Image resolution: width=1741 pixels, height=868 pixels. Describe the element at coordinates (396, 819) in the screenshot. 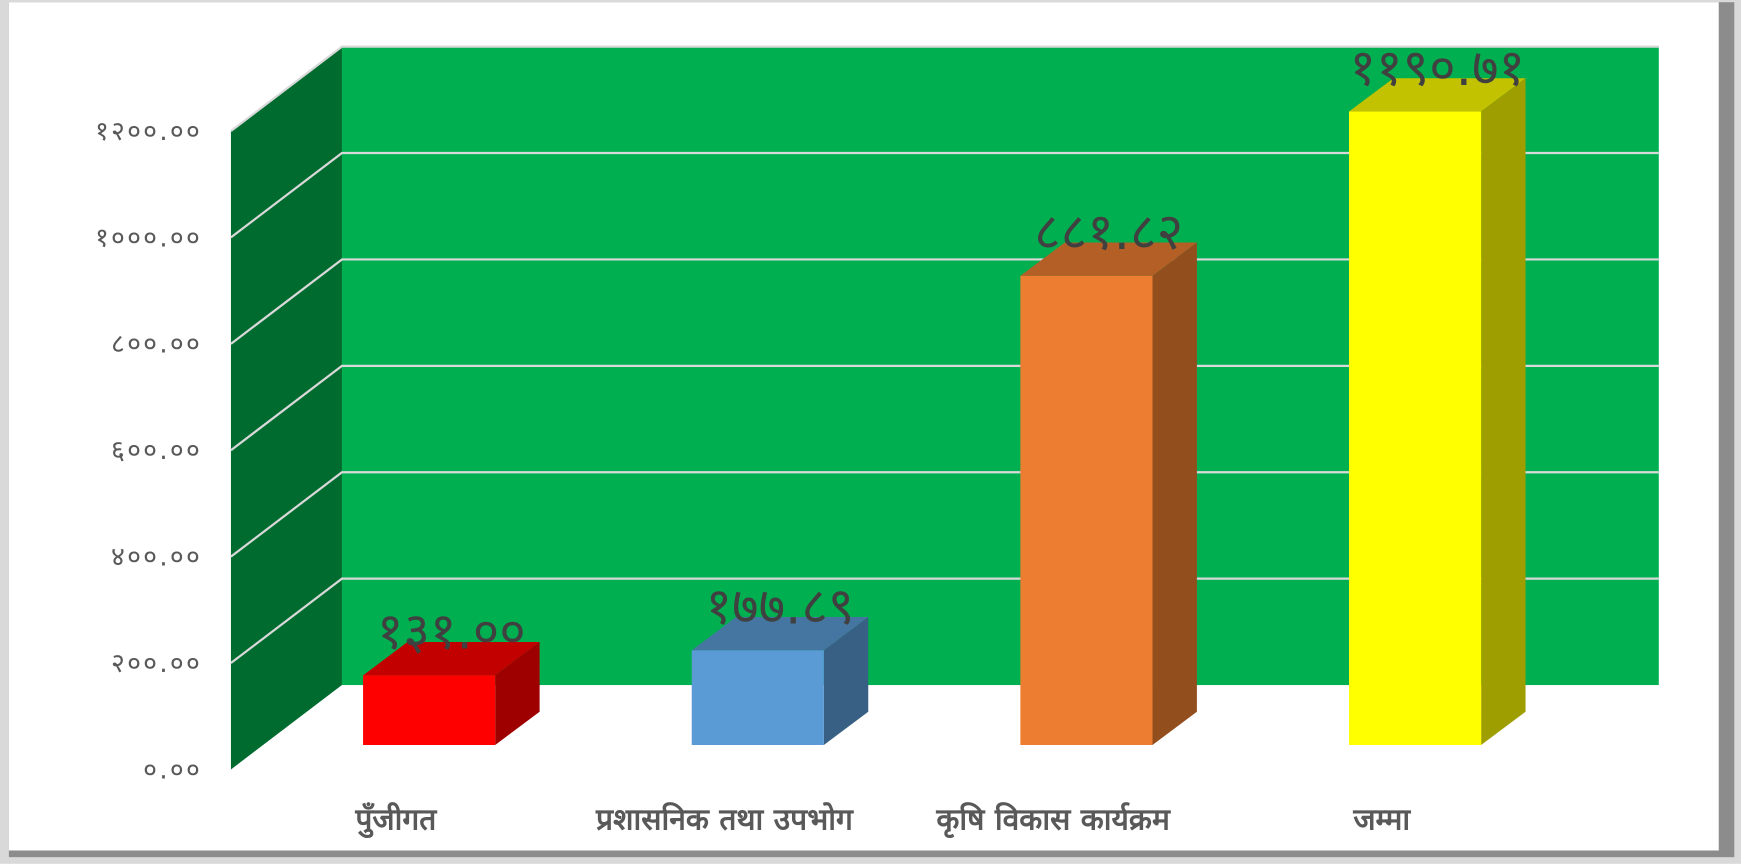

I see `x-tick-label: पुँजीगत` at that location.